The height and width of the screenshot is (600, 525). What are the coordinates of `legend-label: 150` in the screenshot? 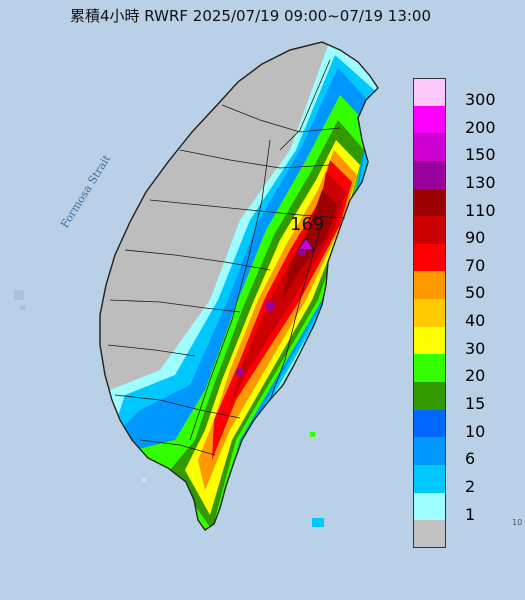 It's located at (480, 155).